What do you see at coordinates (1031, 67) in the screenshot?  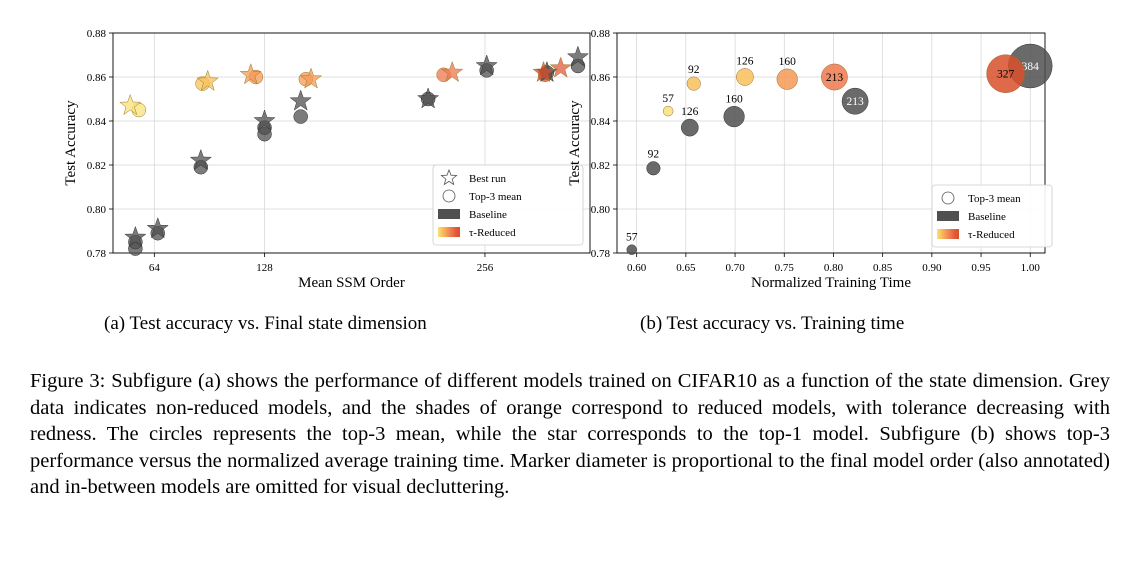 I see `model-order-label: 384` at bounding box center [1031, 67].